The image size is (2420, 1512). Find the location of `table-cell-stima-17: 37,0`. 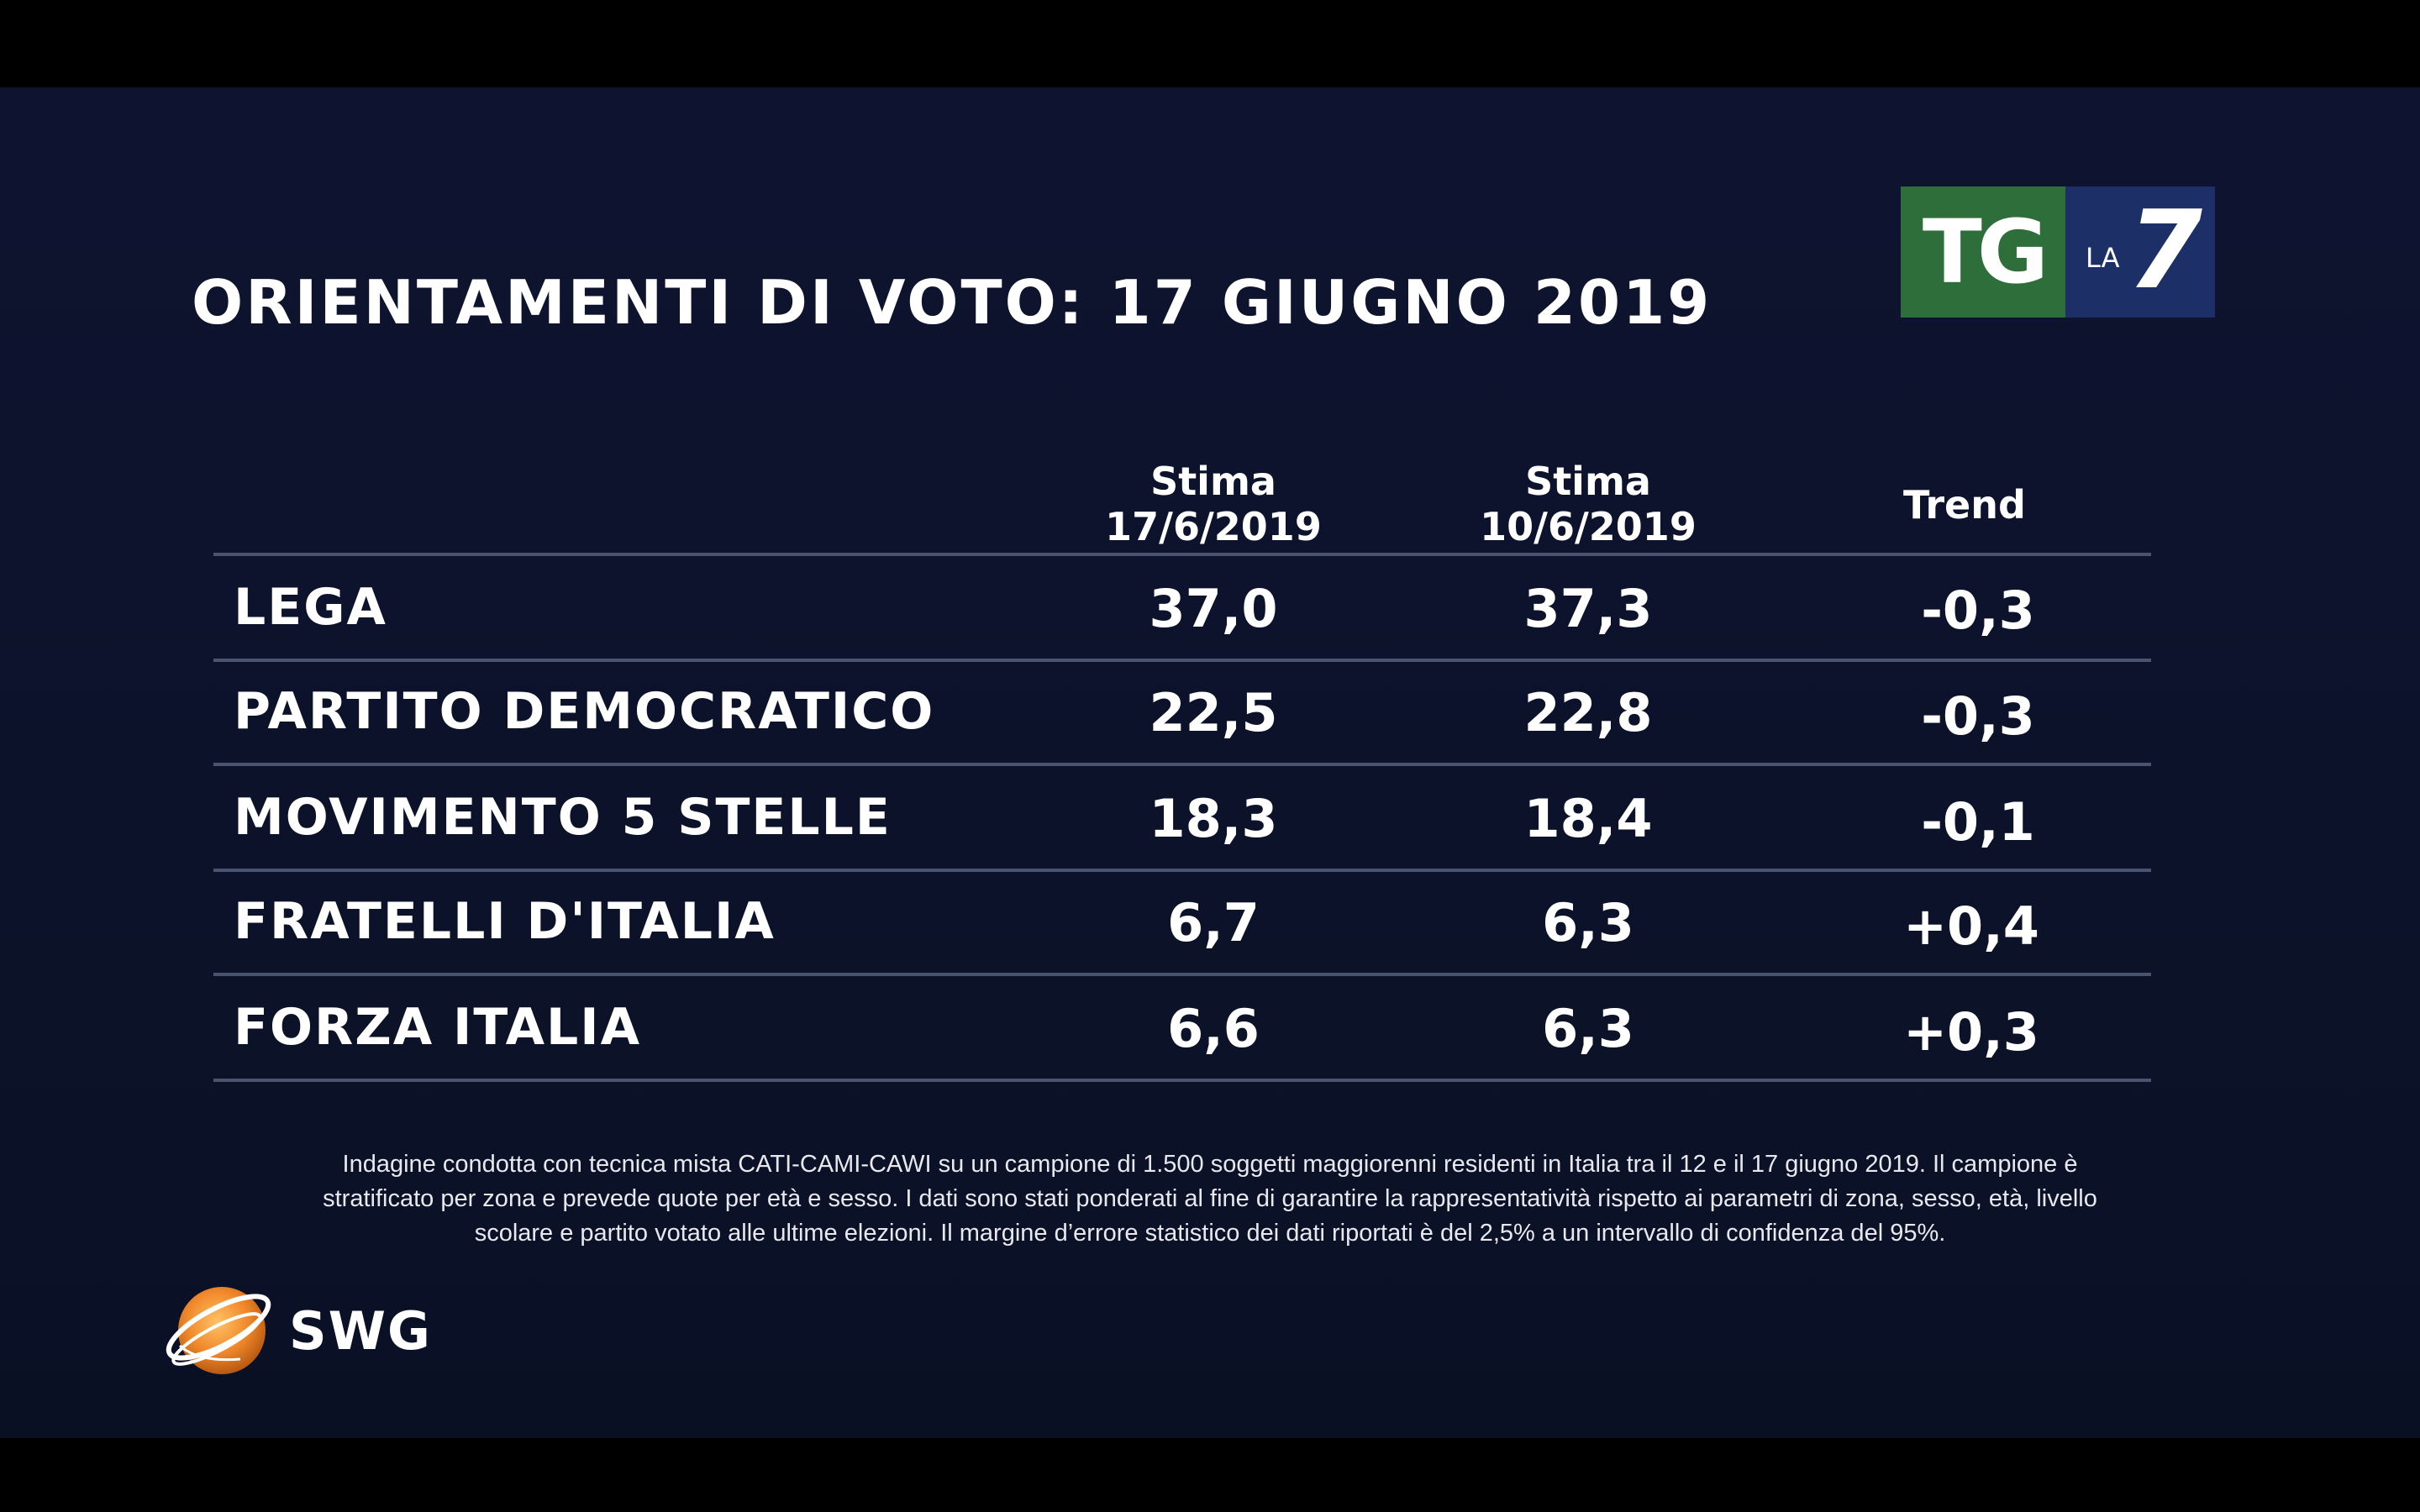

table-cell-stima-17: 37,0 is located at coordinates (1213, 608).